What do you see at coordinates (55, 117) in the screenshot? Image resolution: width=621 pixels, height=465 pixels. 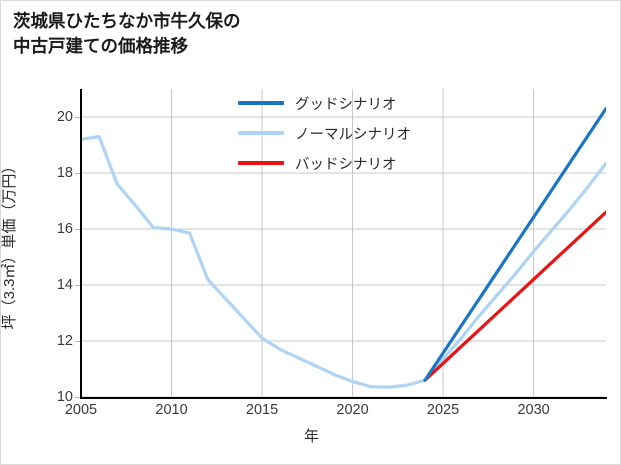 I see `y-tick: 20` at bounding box center [55, 117].